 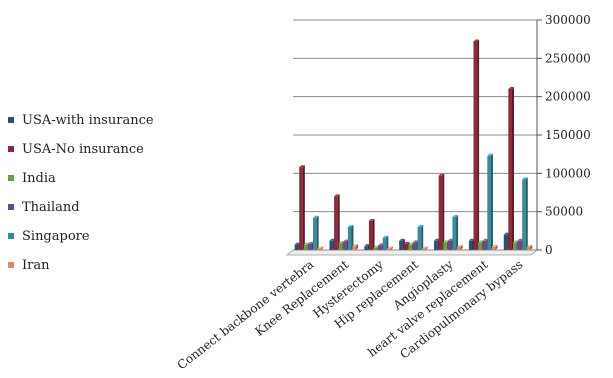 What do you see at coordinates (568, 173) in the screenshot?
I see `y-tick-label: 100000` at bounding box center [568, 173].